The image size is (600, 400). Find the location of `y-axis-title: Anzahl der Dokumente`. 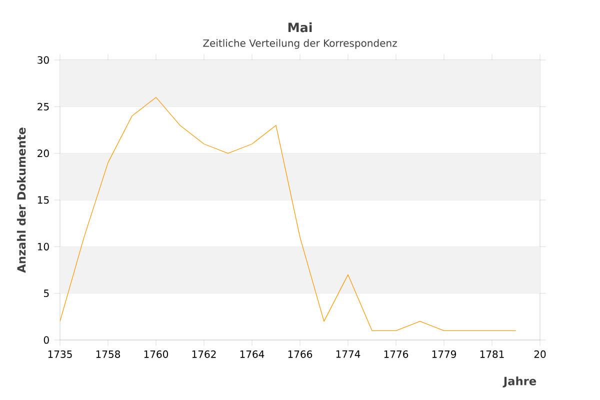

y-axis-title: Anzahl der Dokumente is located at coordinates (21, 200).